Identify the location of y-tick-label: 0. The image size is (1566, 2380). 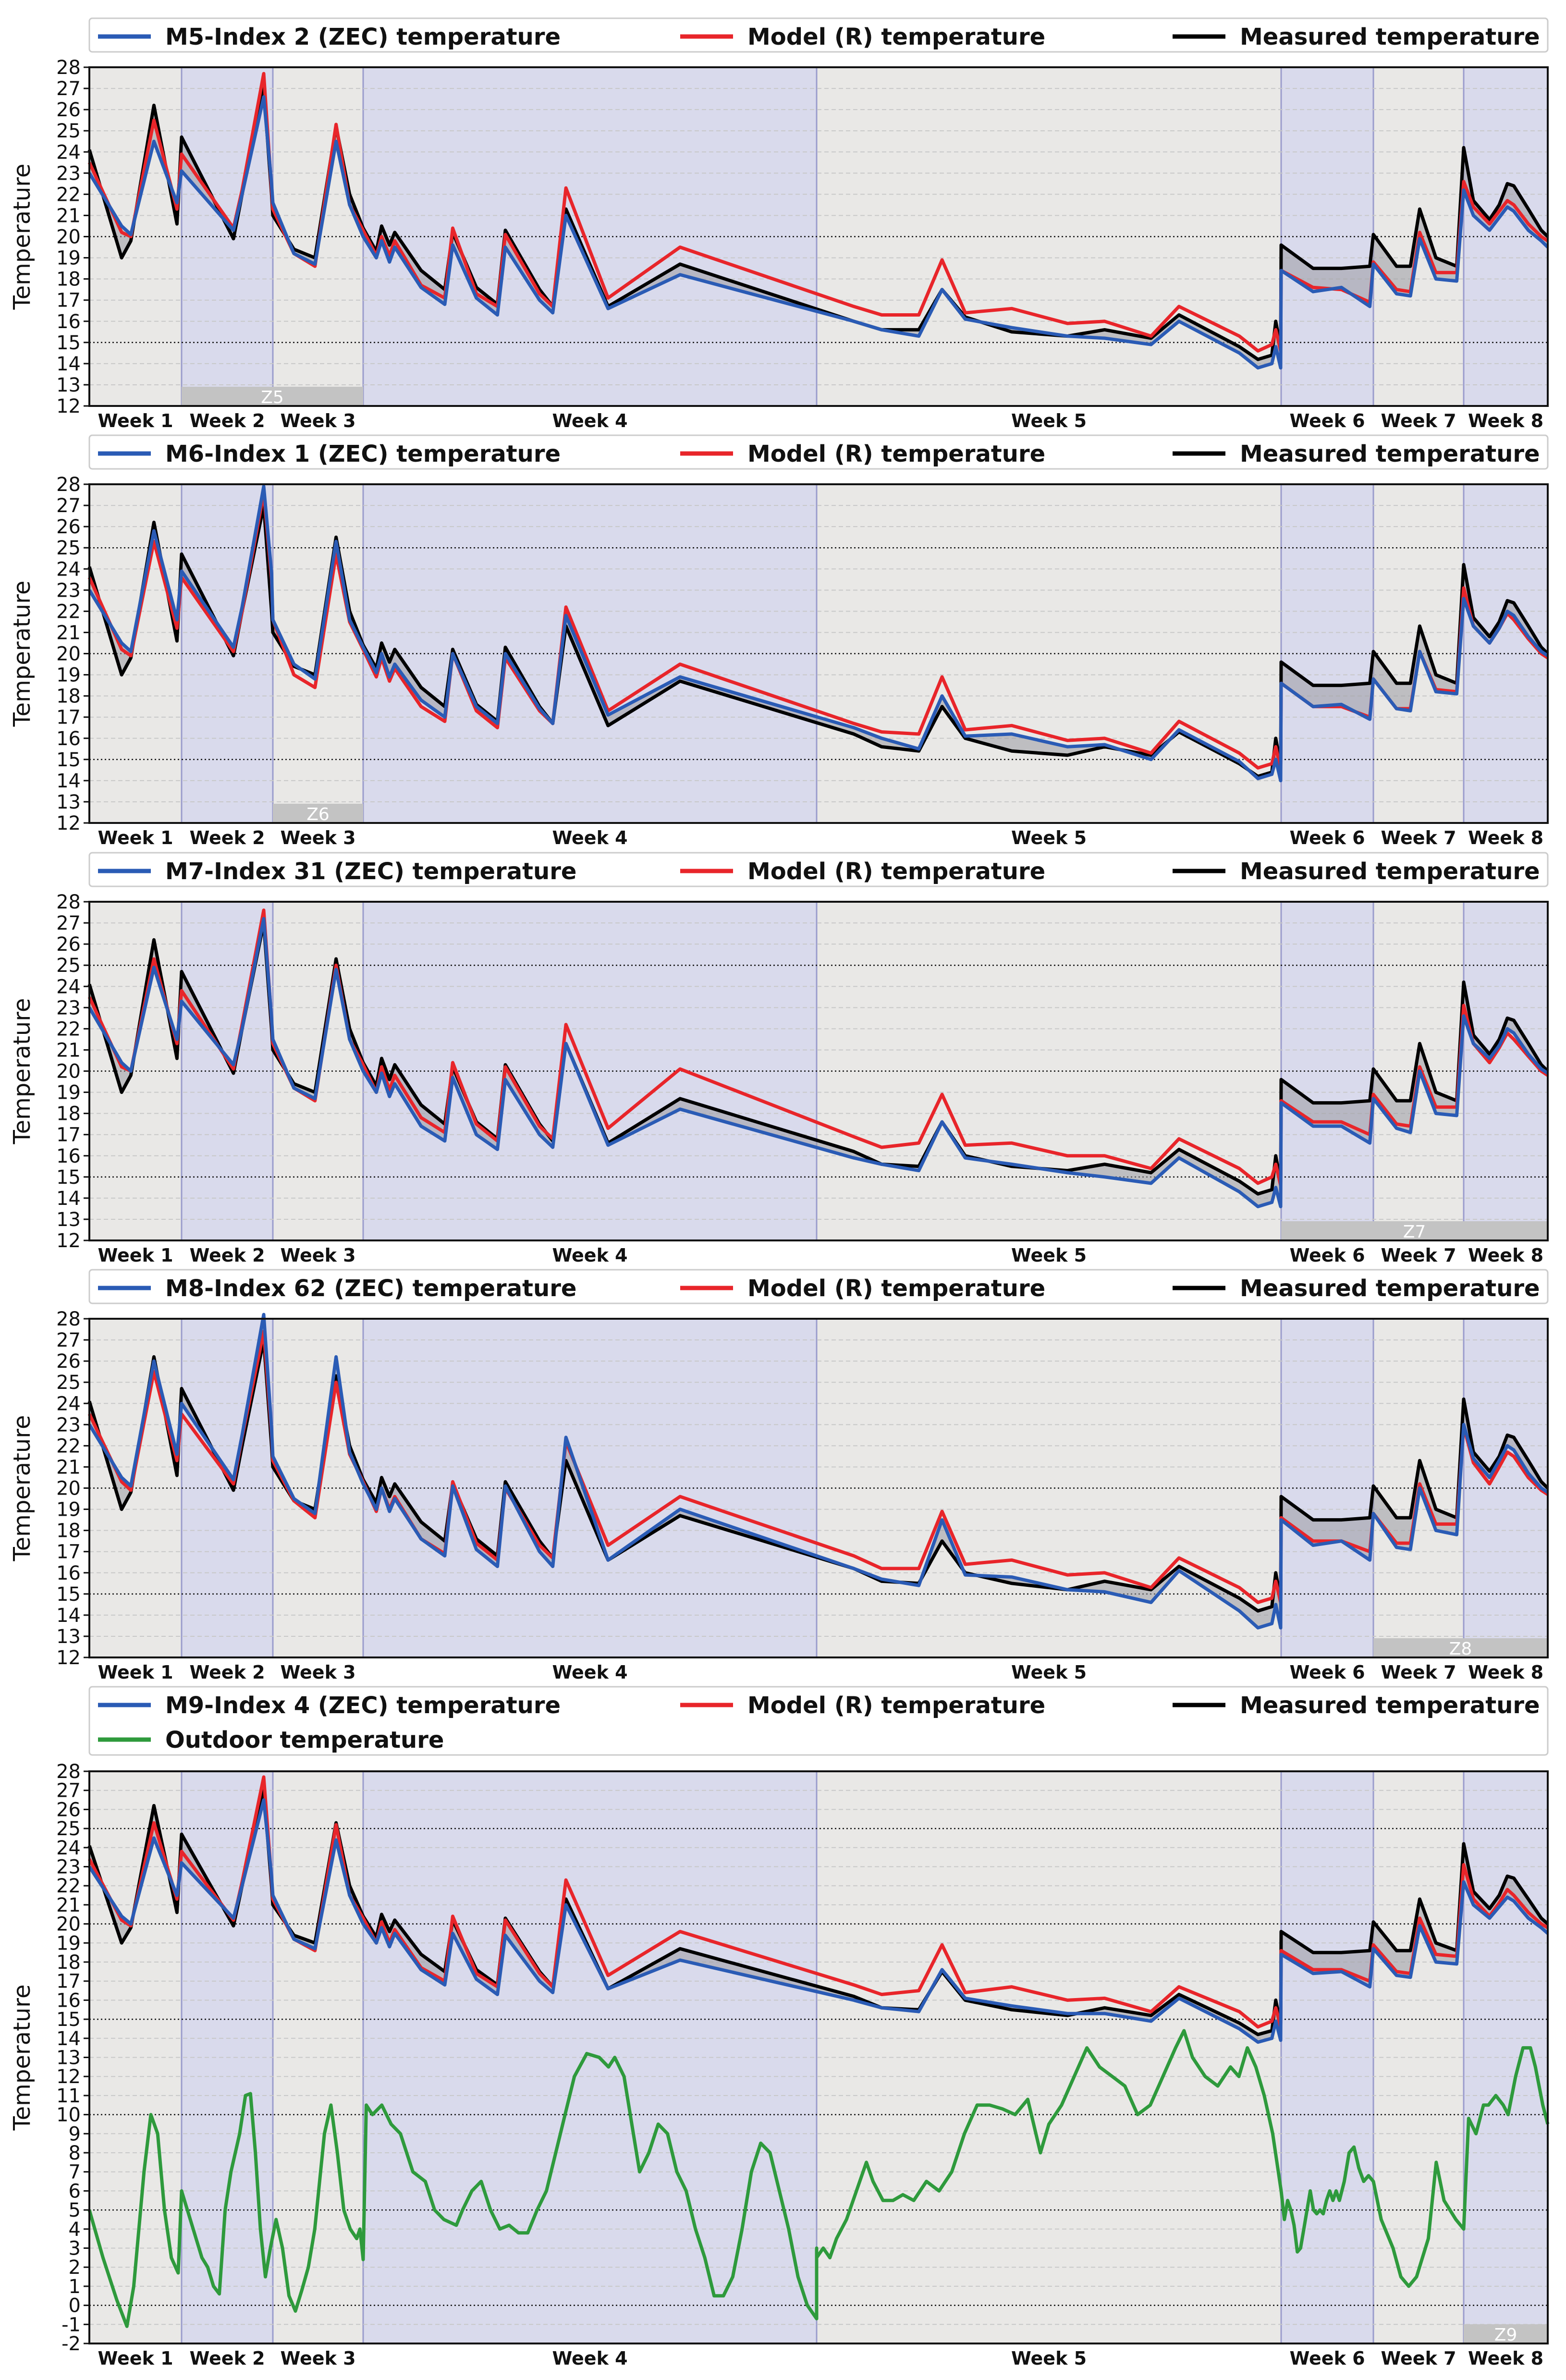
(75, 2306).